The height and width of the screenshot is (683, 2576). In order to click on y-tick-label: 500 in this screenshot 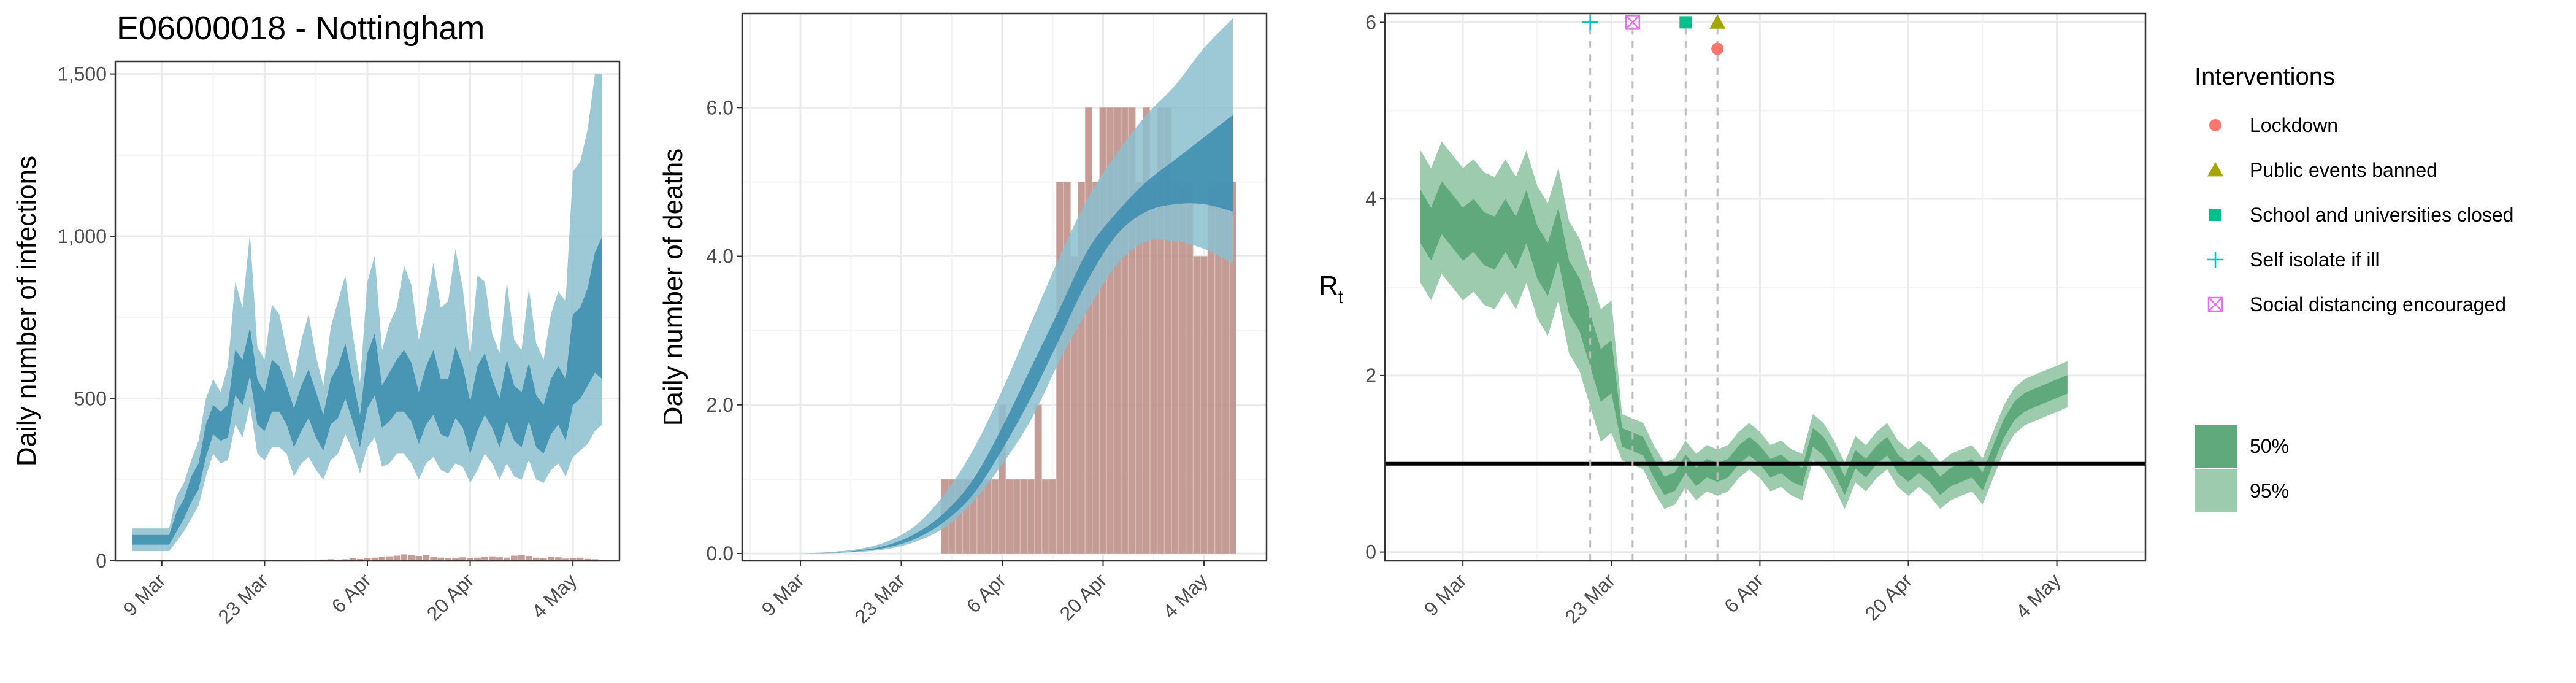, I will do `click(90, 399)`.